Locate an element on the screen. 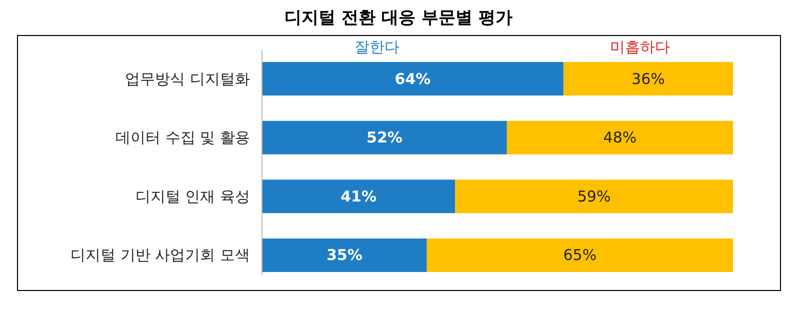 The height and width of the screenshot is (312, 804). y-tick-label: 업무방식 디지털화 is located at coordinates (187, 79).